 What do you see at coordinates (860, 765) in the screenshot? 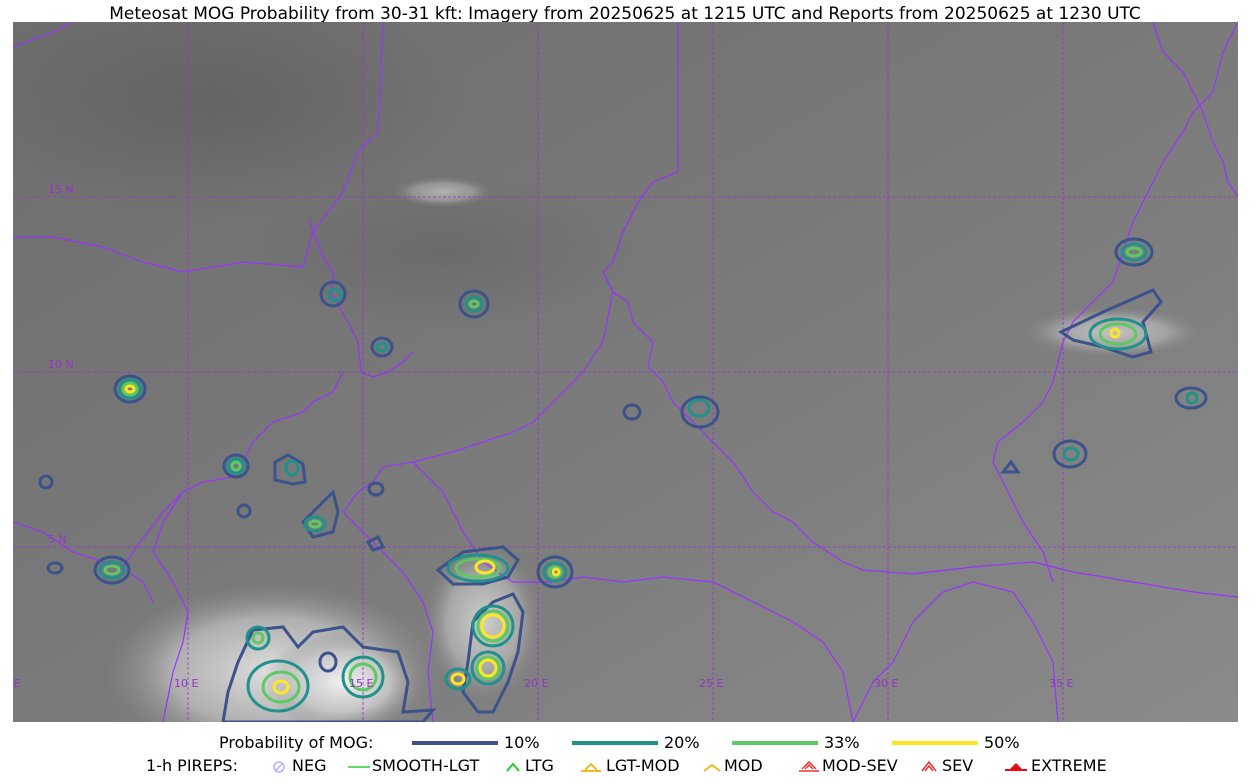
I see `legend-pirep-mod-sev-label: MOD-SEV` at bounding box center [860, 765].